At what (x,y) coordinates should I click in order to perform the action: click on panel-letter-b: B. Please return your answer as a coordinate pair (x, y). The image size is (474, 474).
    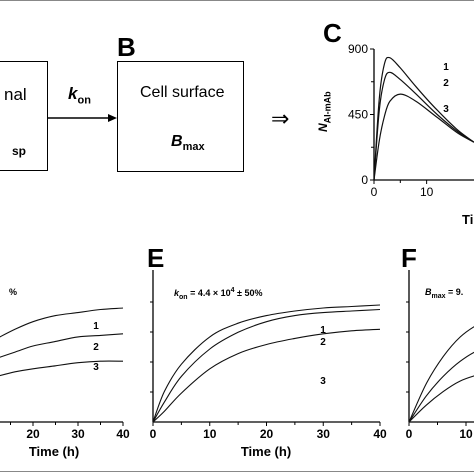
    Looking at the image, I should click on (126, 47).